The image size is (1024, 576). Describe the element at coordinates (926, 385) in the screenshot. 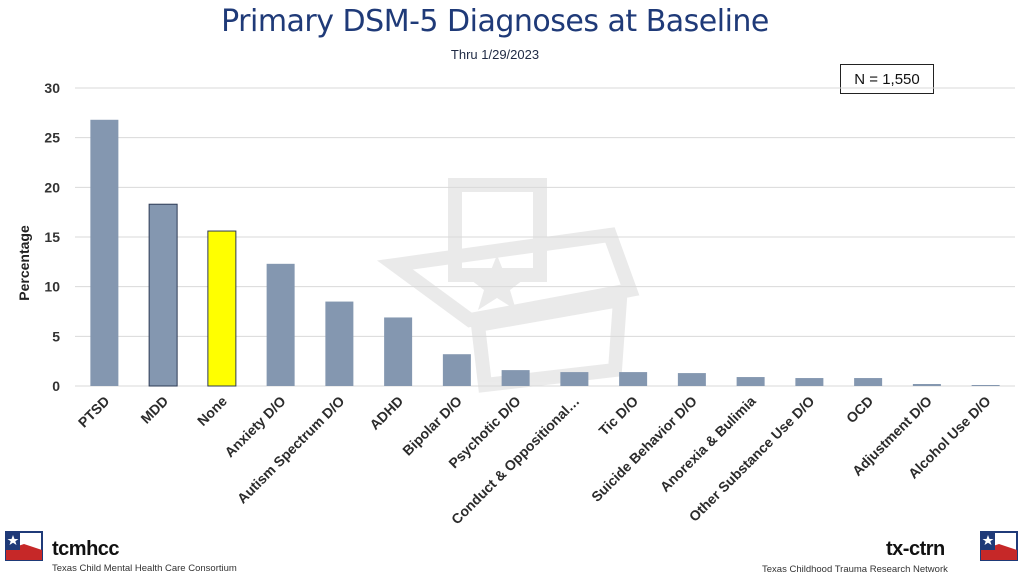

I see `bar-adjustment-d-o` at that location.